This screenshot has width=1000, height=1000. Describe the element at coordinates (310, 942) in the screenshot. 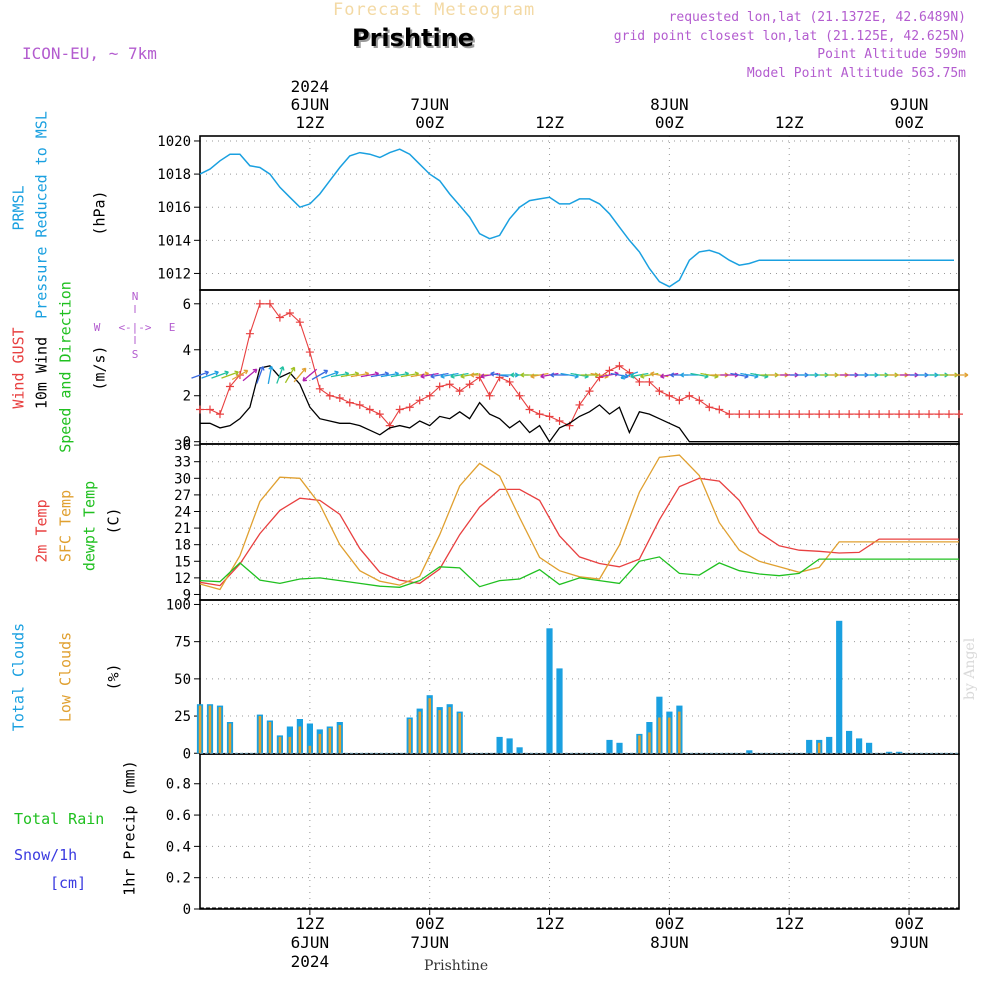

I see `time-tick-label-bottom: 6JUN` at that location.